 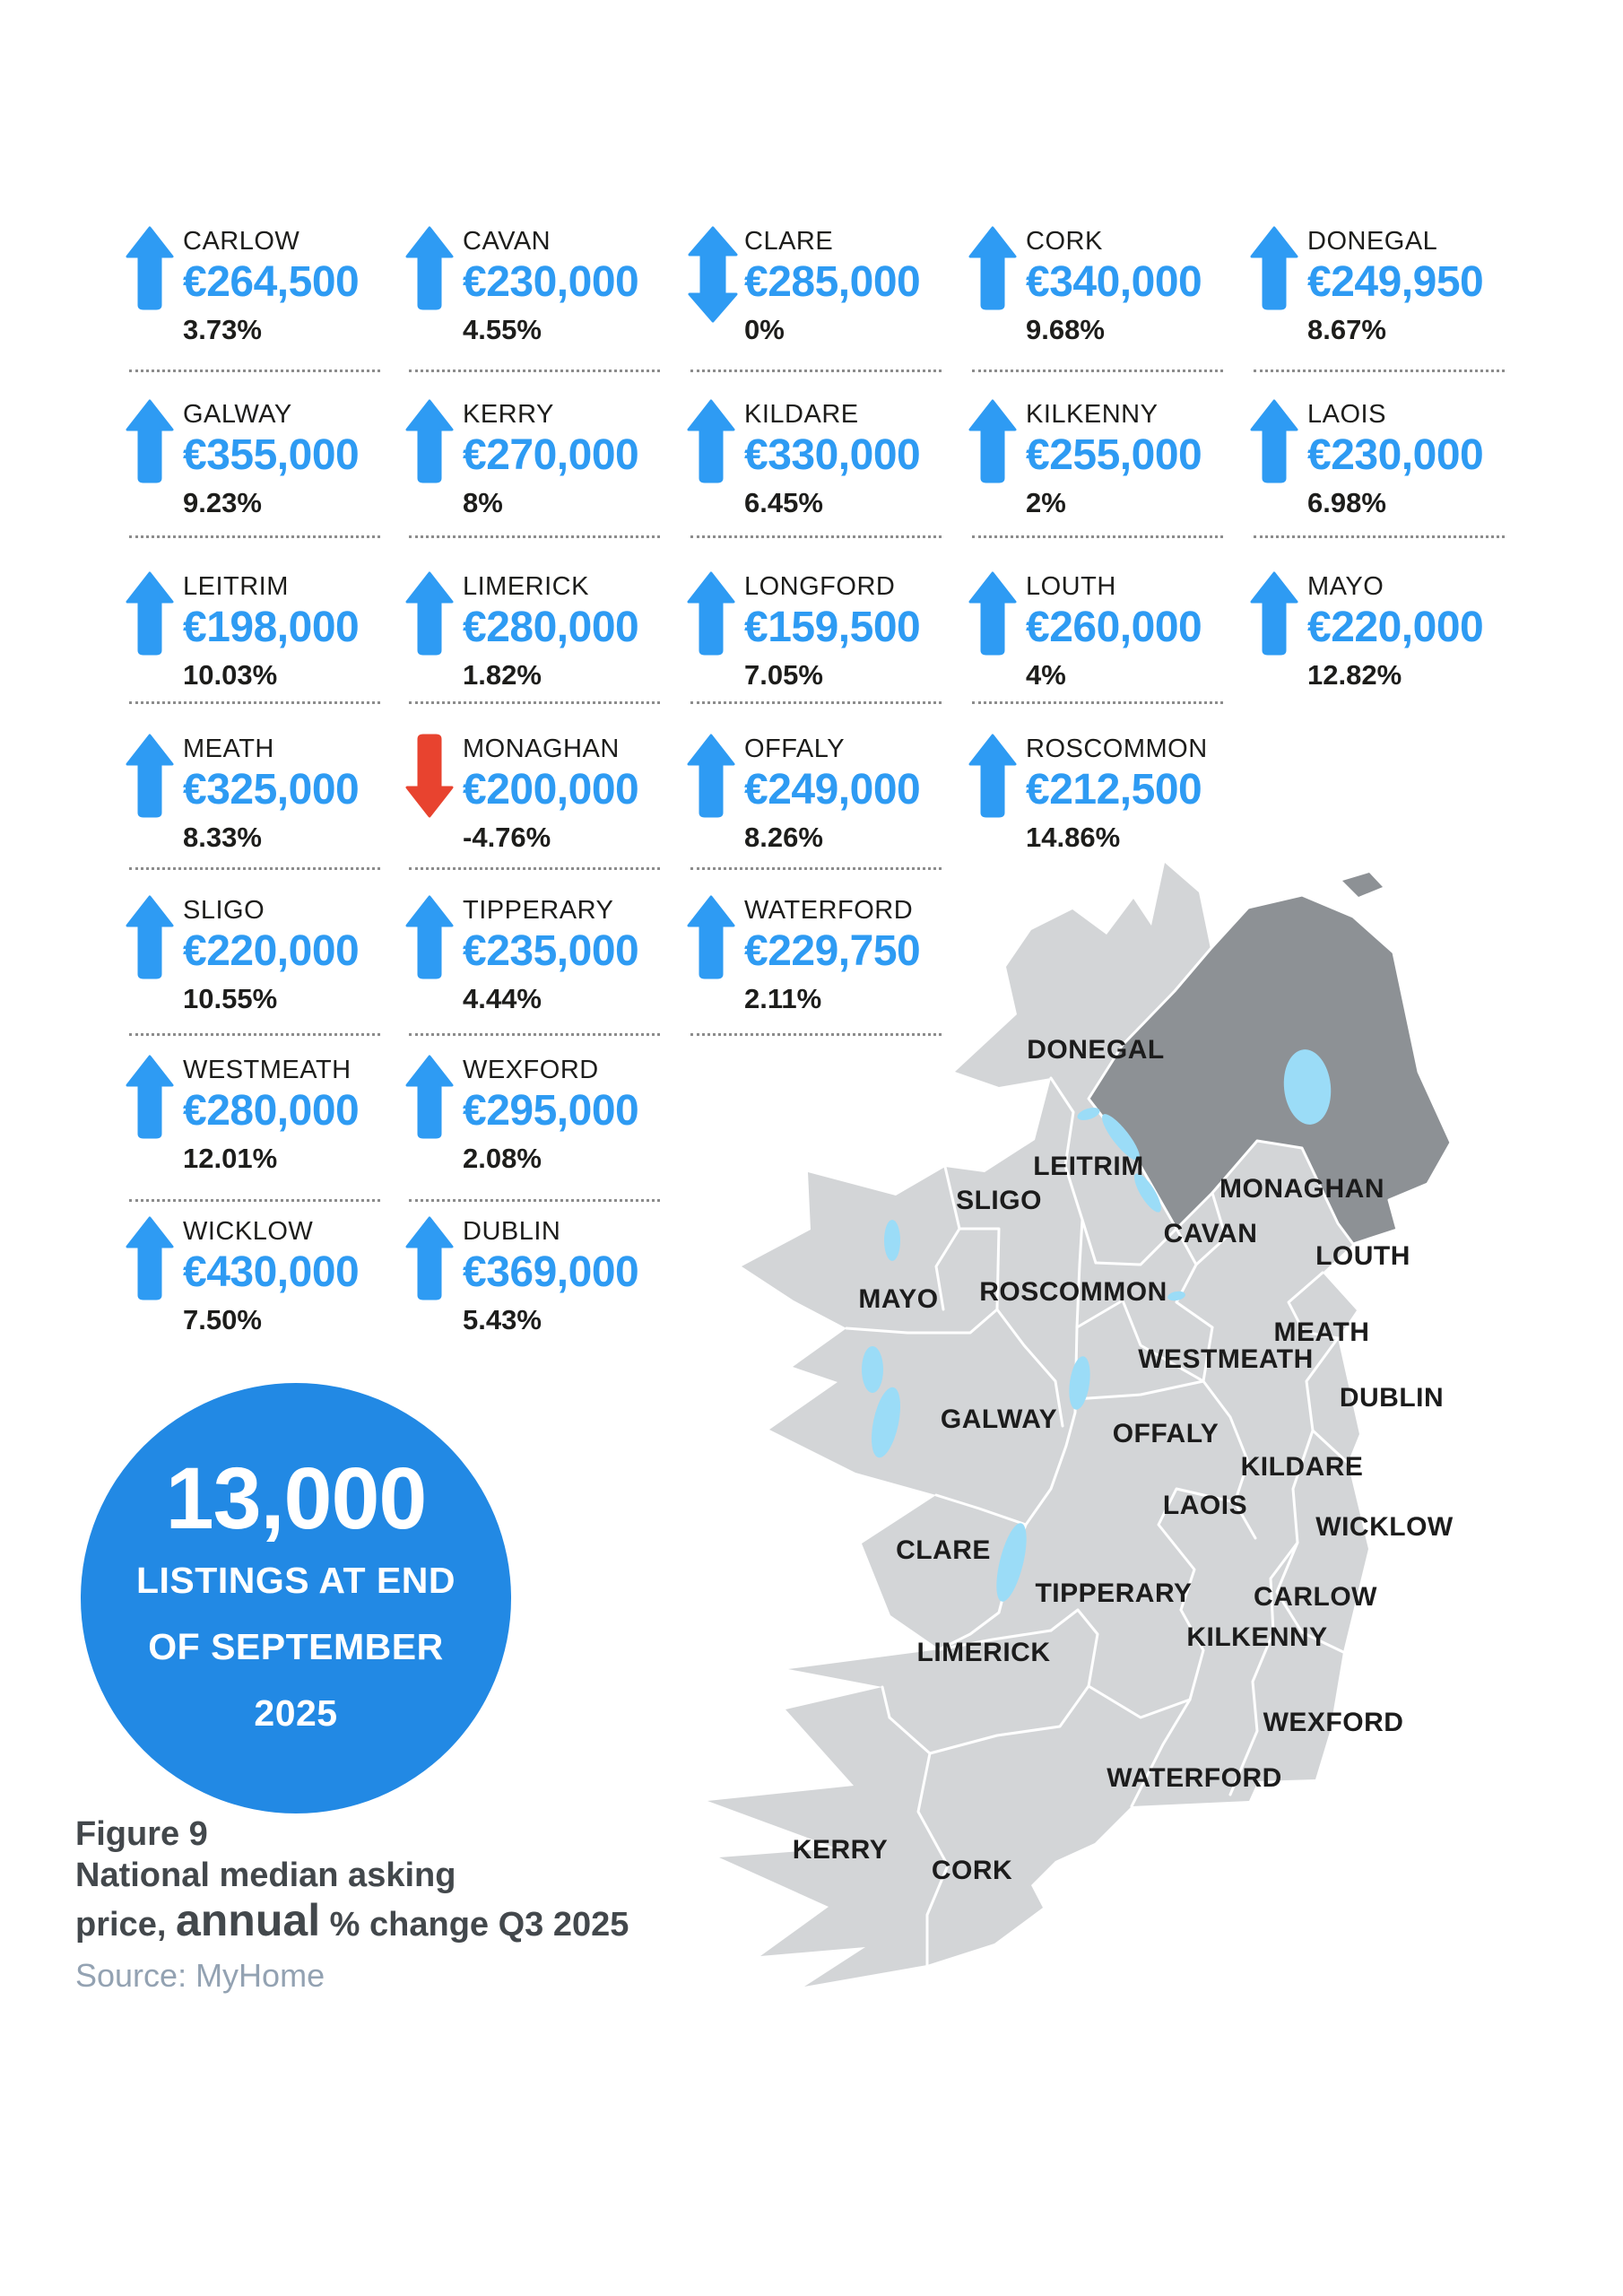 I want to click on stat-text: WICKLOW €430,000 7.50%, so click(x=289, y=1277).